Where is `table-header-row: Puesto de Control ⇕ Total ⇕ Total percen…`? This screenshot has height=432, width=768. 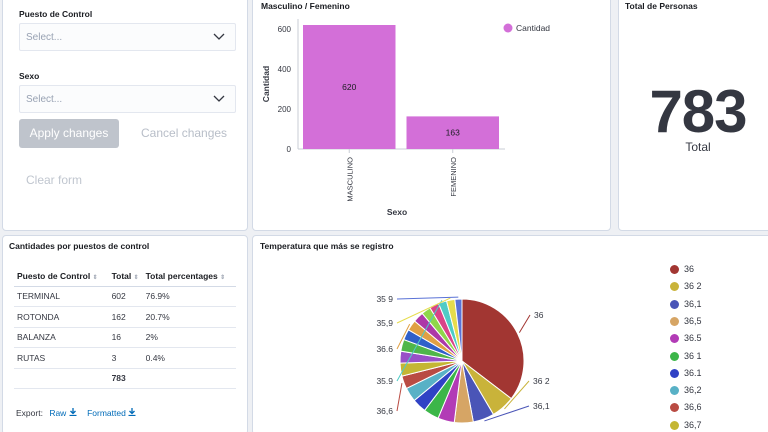
table-header-row: Puesto de Control ⇕ Total ⇕ Total percen… is located at coordinates (125, 276).